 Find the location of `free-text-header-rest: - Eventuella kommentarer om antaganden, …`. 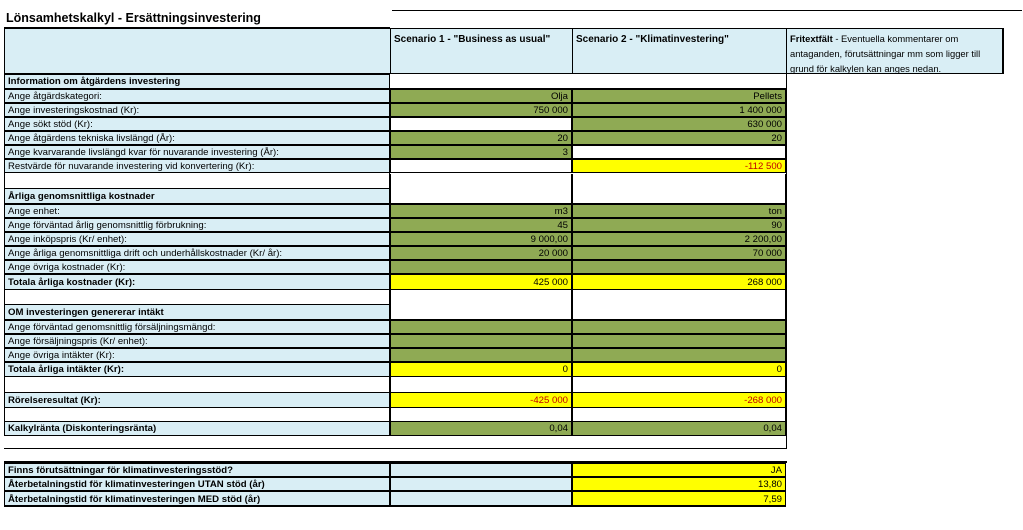

free-text-header-rest: - Eventuella kommentarer om antaganden, … is located at coordinates (885, 53).